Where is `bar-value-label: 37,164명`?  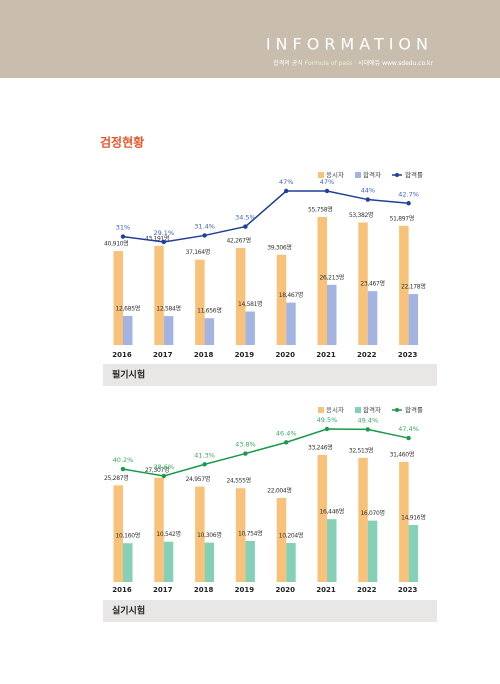 bar-value-label: 37,164명 is located at coordinates (198, 252).